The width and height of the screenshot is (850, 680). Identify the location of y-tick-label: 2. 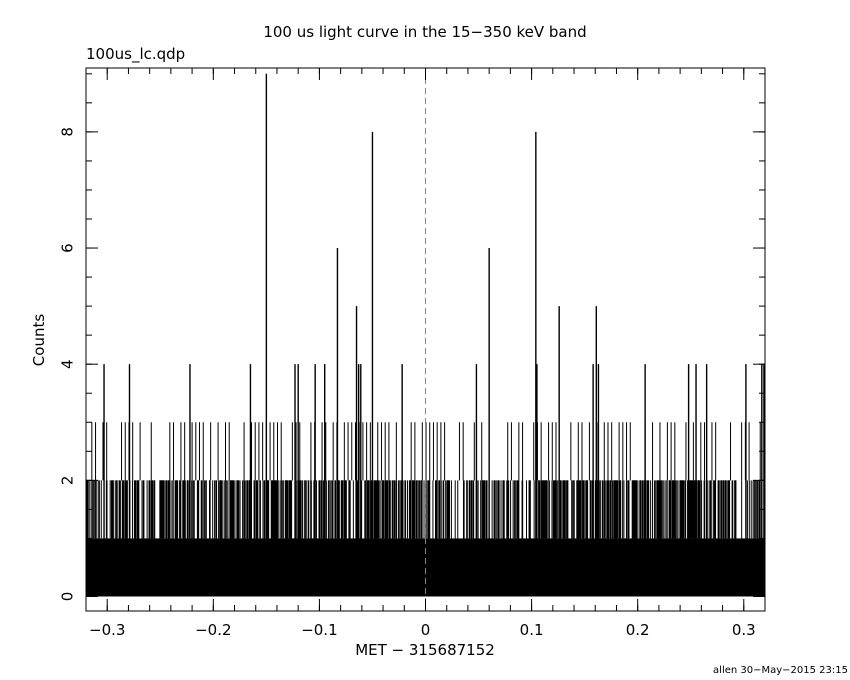
(68, 481).